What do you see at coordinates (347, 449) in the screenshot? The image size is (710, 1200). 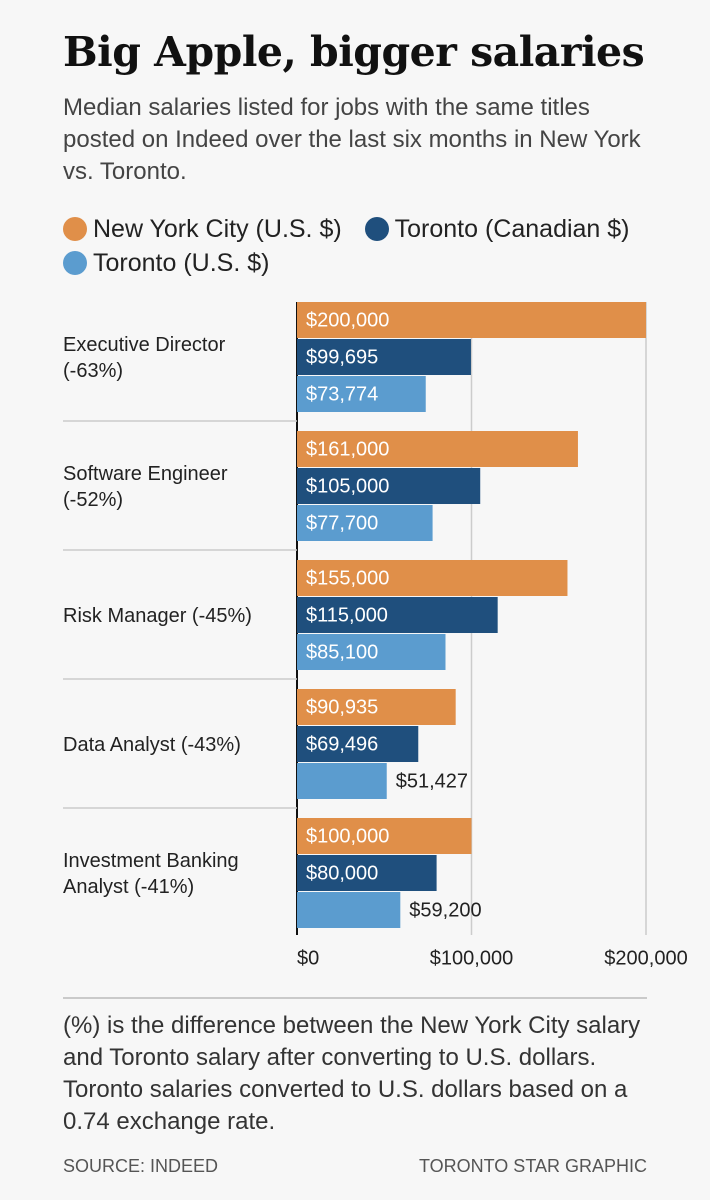 I see `value-label: $161,000` at bounding box center [347, 449].